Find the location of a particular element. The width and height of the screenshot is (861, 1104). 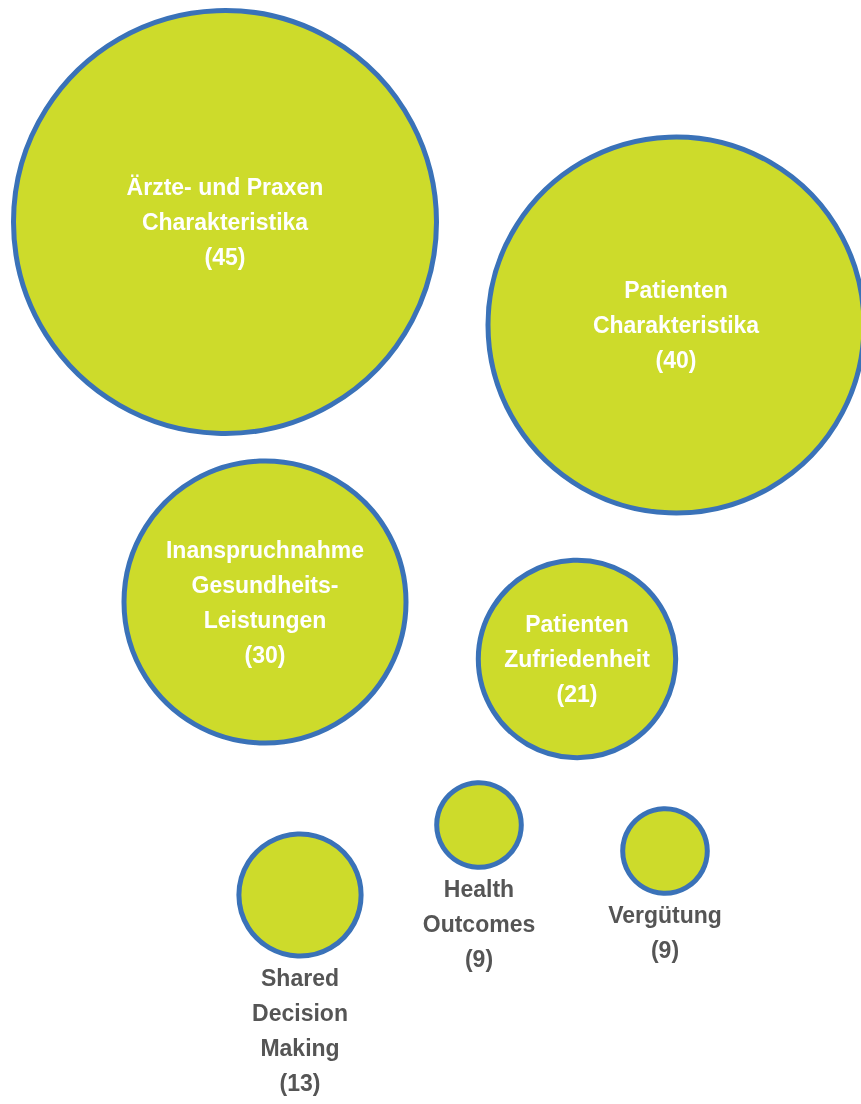

category-label: Health Outcomes is located at coordinates (479, 907).